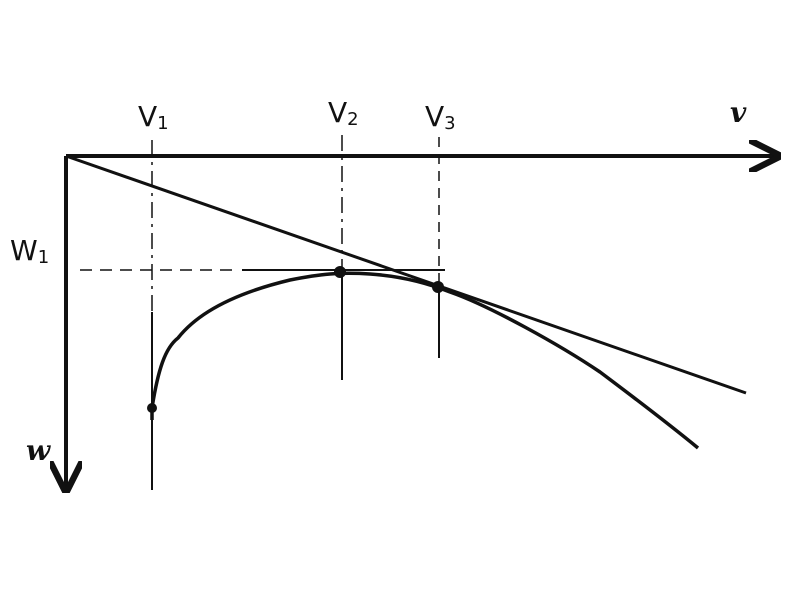 The width and height of the screenshot is (800, 600). What do you see at coordinates (343, 113) in the screenshot?
I see `v2-label: V2` at bounding box center [343, 113].